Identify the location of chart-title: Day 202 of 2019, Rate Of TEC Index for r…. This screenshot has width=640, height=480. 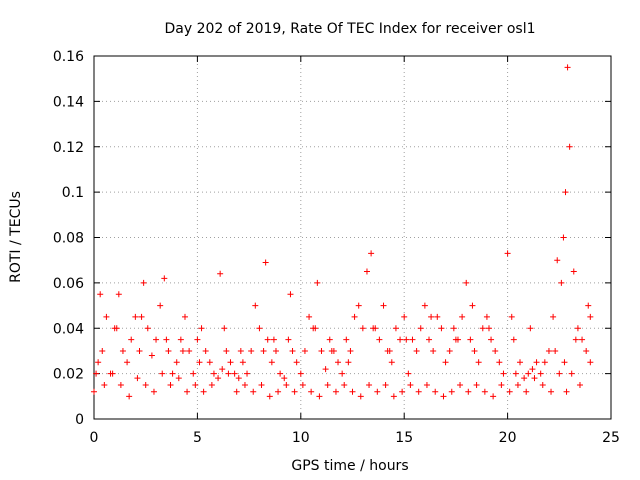
(349, 29).